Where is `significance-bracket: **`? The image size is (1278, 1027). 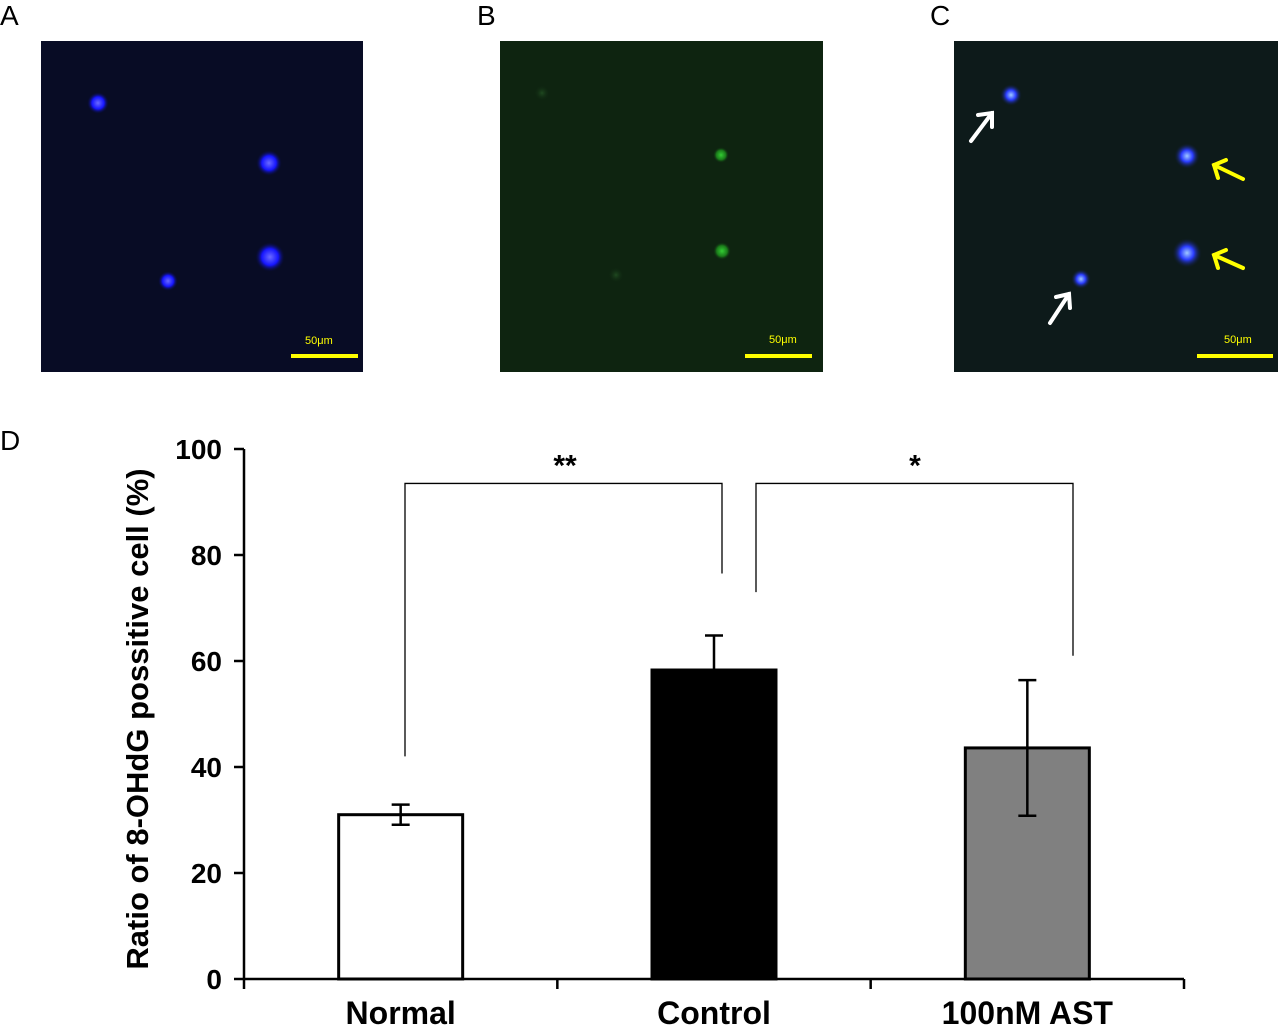
significance-bracket: ** is located at coordinates (563, 603).